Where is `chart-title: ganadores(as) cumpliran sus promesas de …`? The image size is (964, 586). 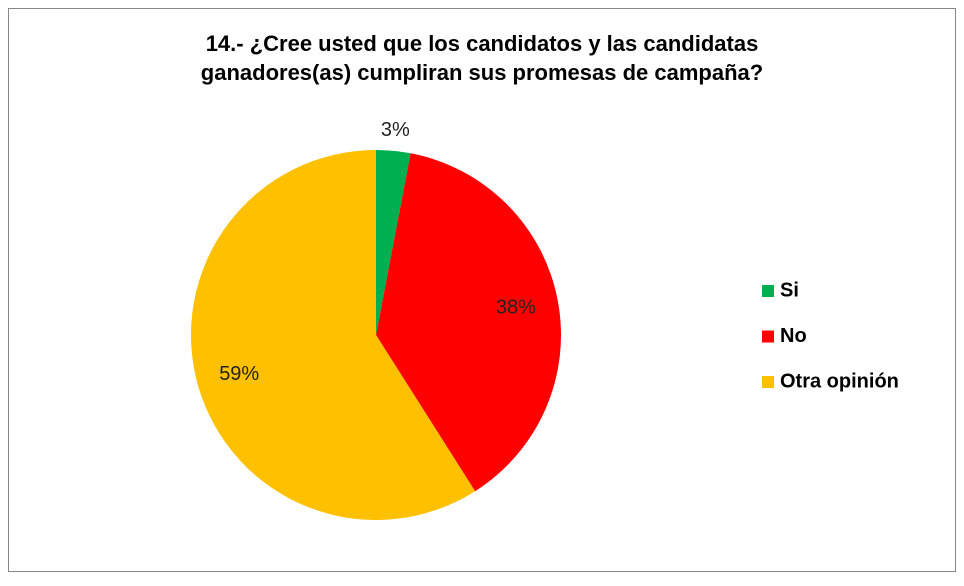 chart-title: ganadores(as) cumpliran sus promesas de … is located at coordinates (482, 72).